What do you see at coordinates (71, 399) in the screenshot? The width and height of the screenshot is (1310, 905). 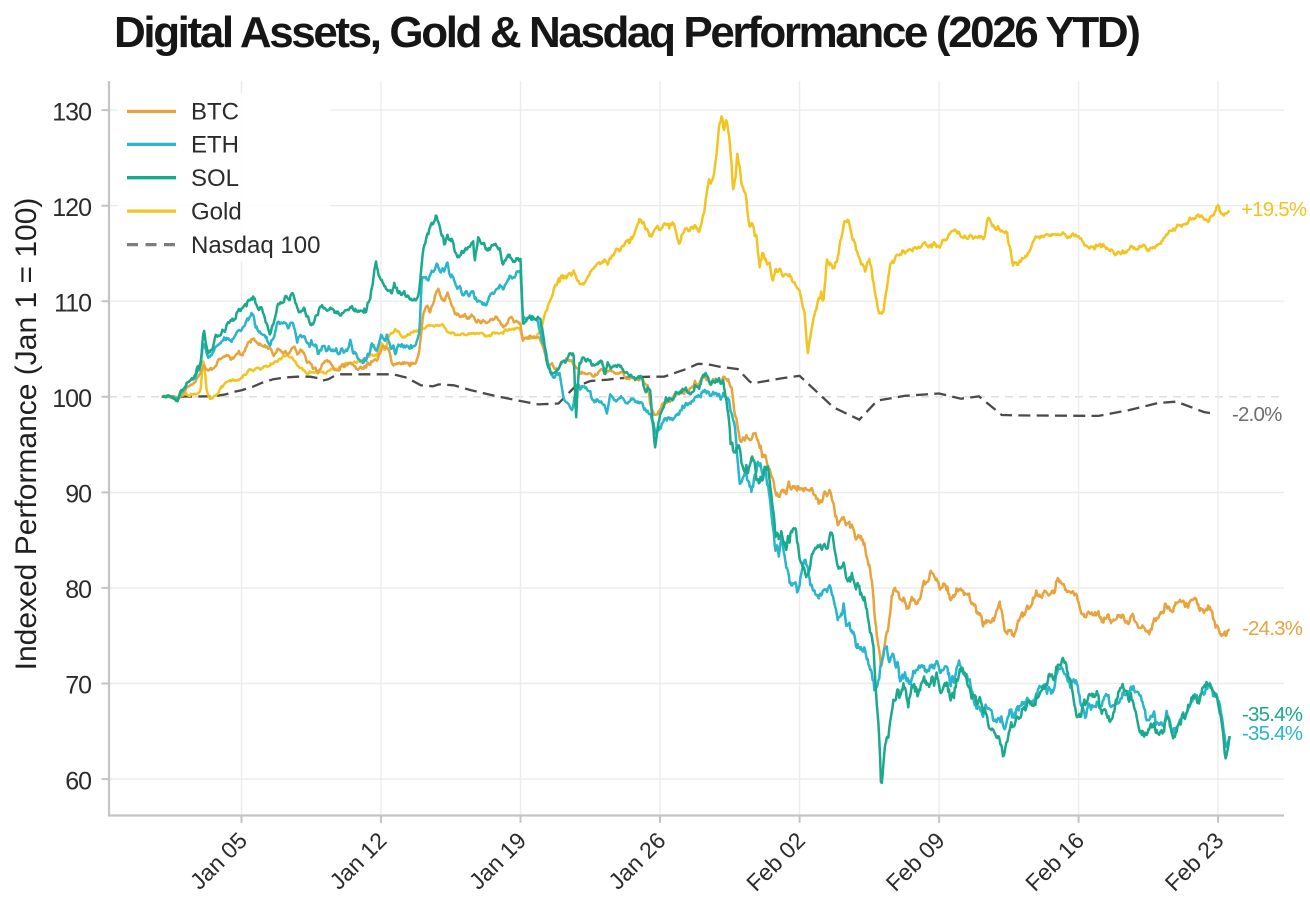 I see `svg-text: 100` at bounding box center [71, 399].